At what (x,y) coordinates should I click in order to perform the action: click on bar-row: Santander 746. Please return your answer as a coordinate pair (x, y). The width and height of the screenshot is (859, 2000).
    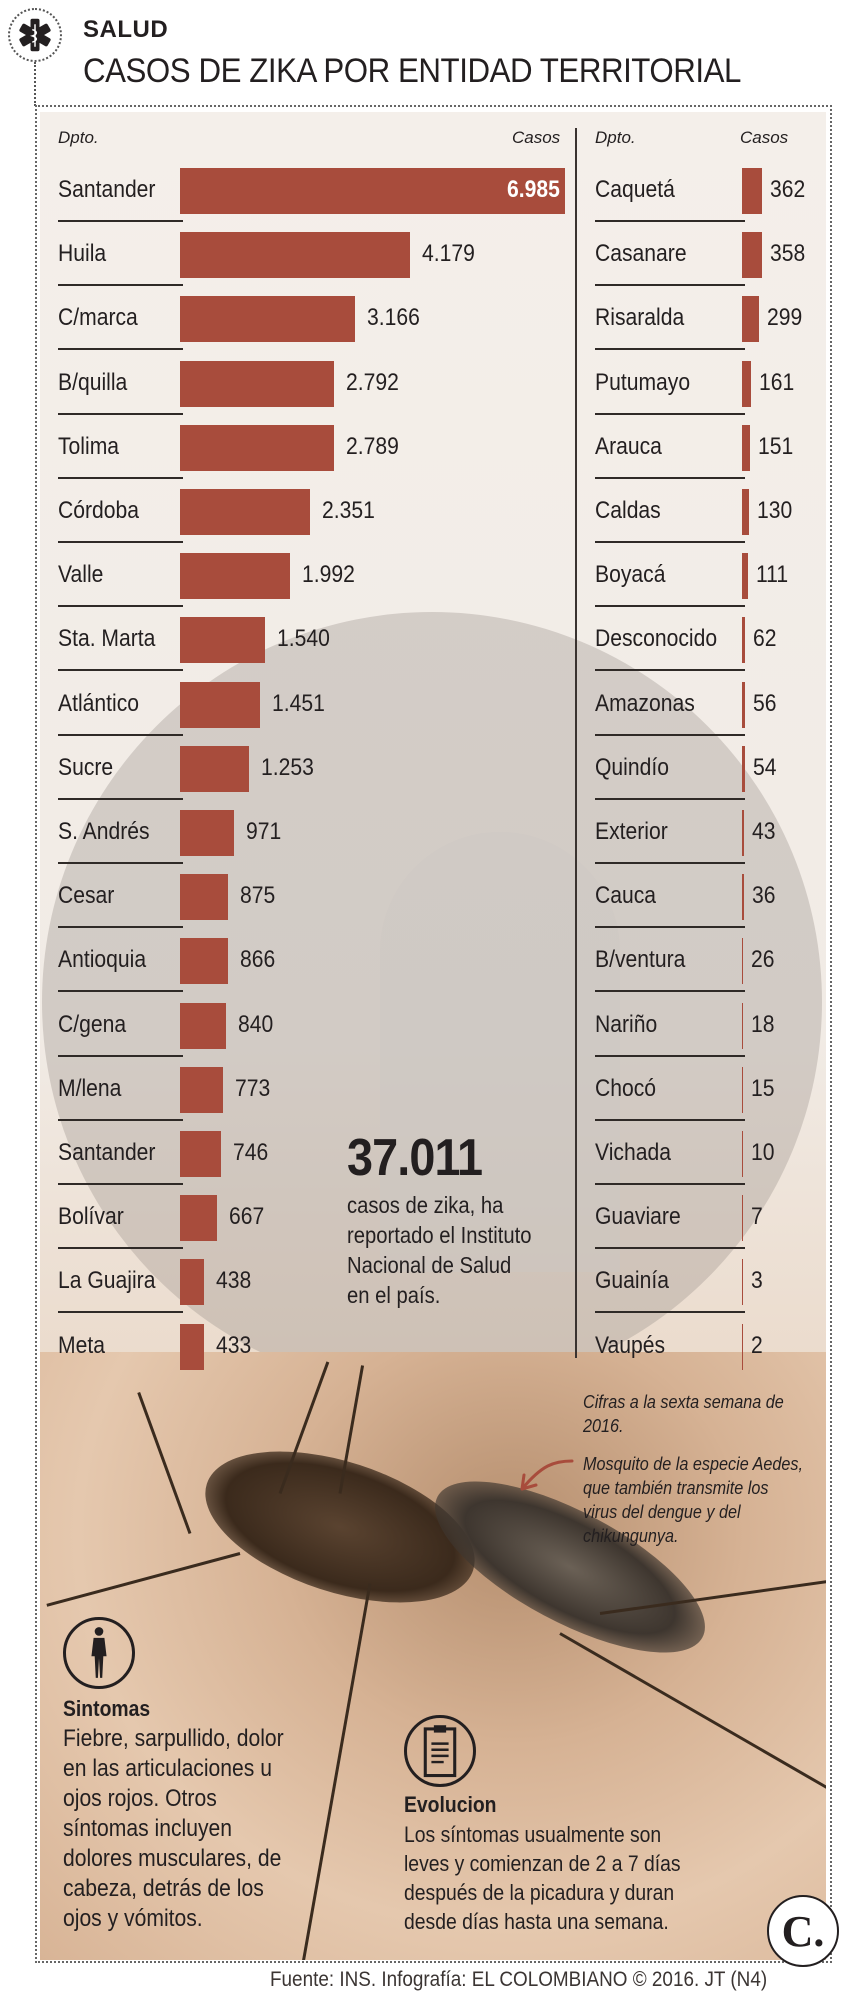
    Looking at the image, I should click on (318, 1158).